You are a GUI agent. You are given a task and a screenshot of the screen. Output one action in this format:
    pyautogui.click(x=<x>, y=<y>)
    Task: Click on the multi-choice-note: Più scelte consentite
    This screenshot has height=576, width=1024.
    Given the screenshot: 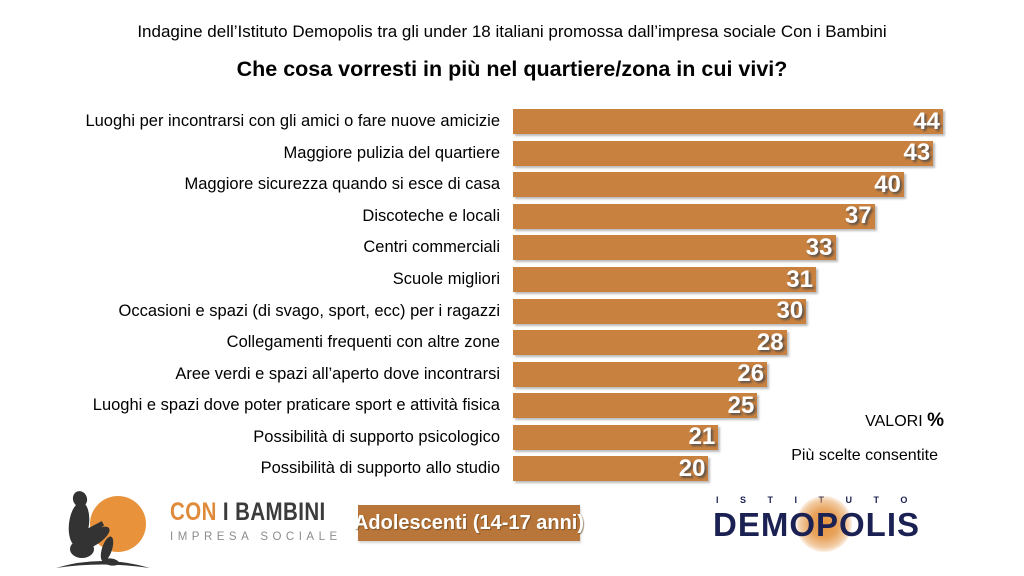 What is the action you would take?
    pyautogui.click(x=864, y=455)
    